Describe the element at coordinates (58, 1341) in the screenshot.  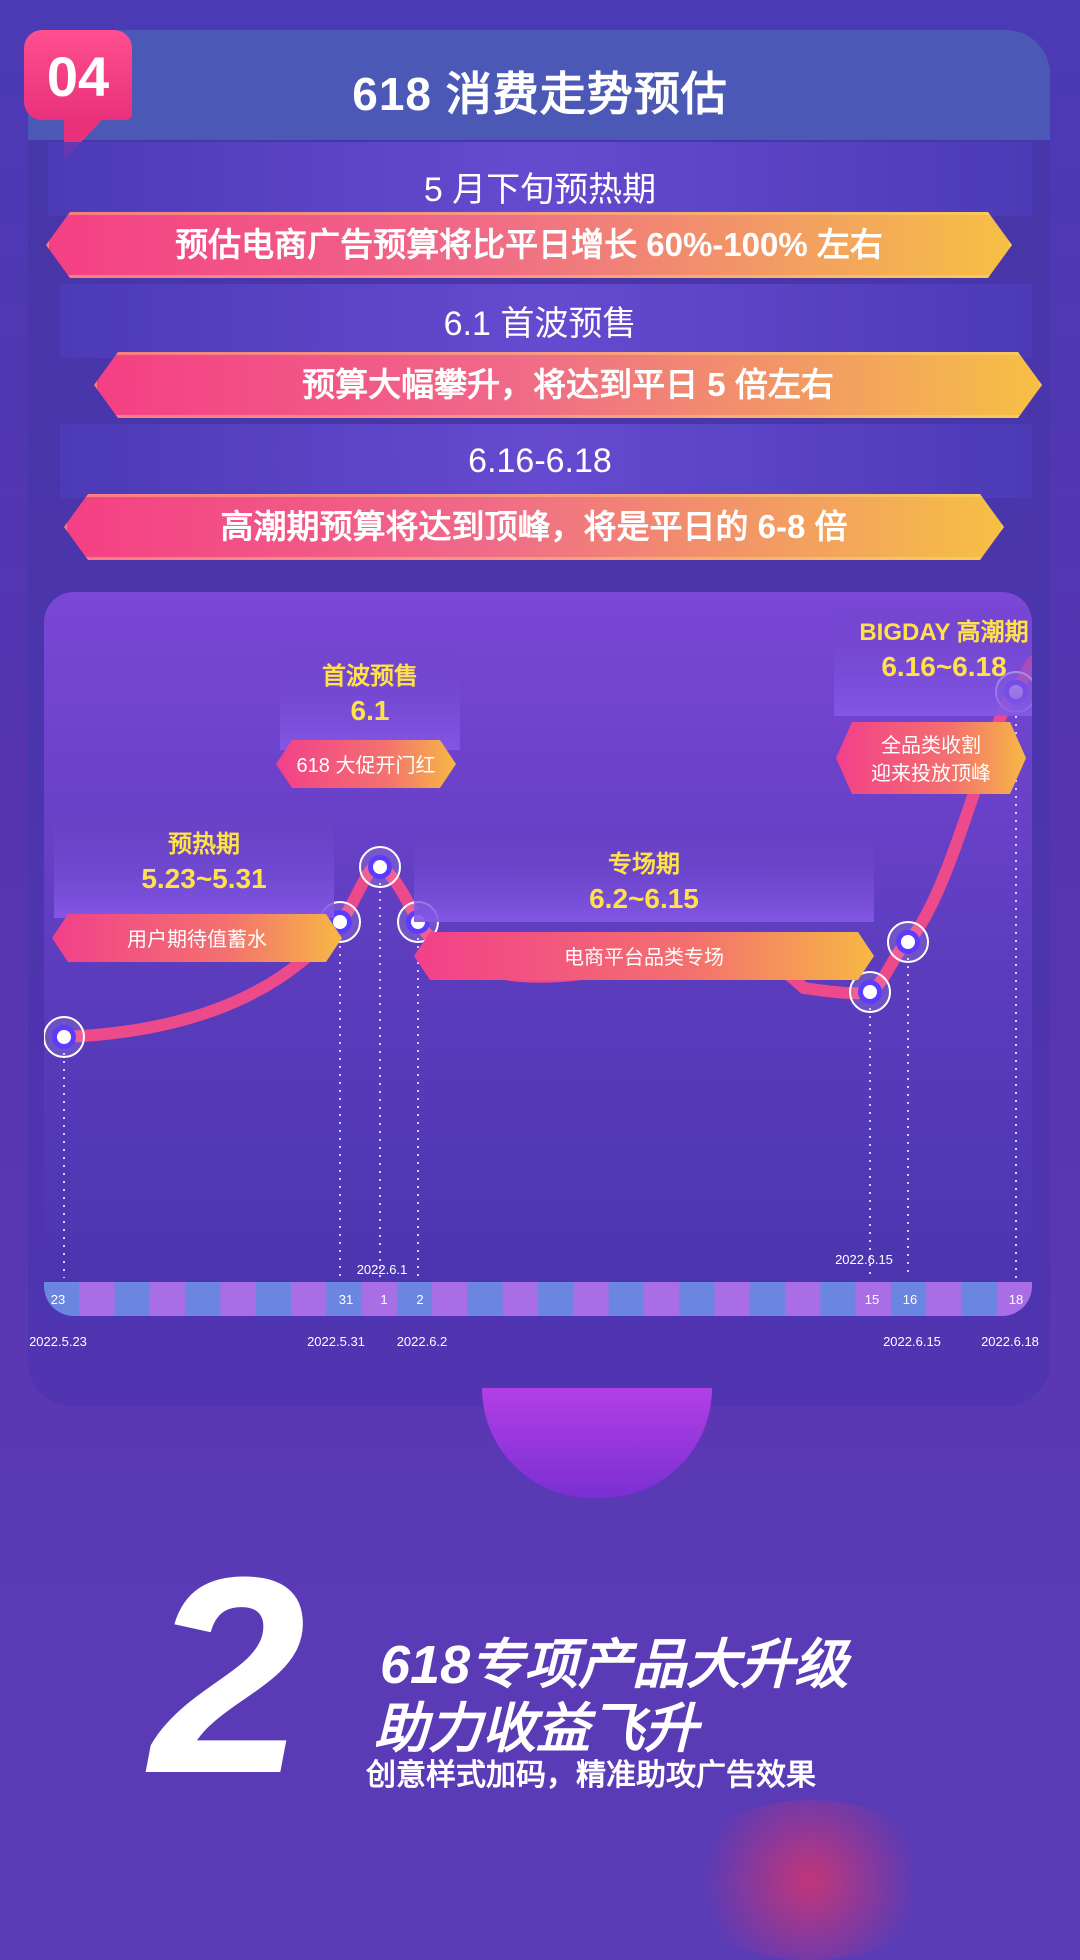
I see `date-label-bottom: 2022.5.23` at that location.